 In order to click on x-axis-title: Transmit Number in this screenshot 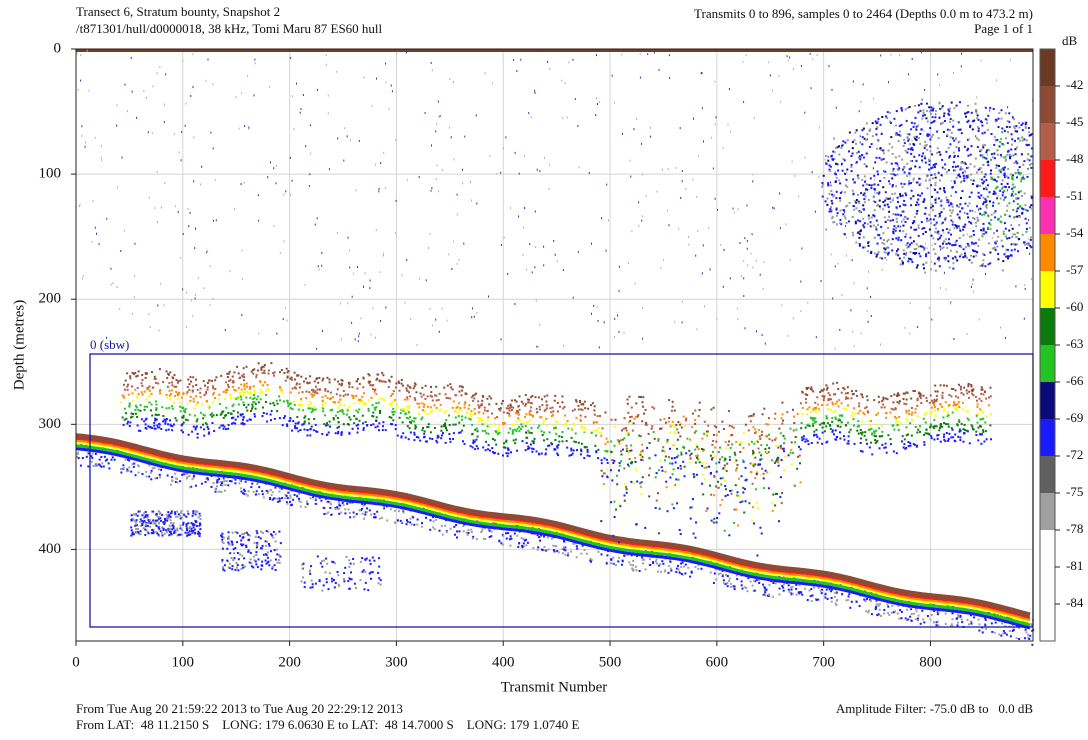, I will do `click(554, 687)`.